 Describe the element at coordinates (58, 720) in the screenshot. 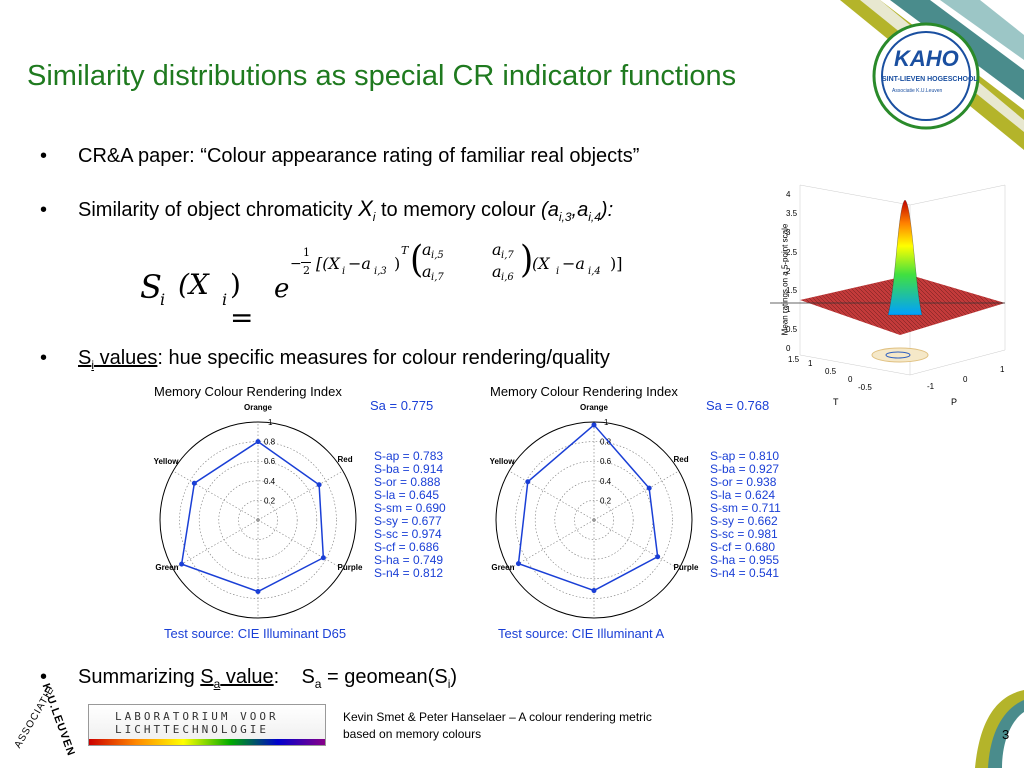

I see `kuleuven-text: K.U.LEUVEN` at that location.